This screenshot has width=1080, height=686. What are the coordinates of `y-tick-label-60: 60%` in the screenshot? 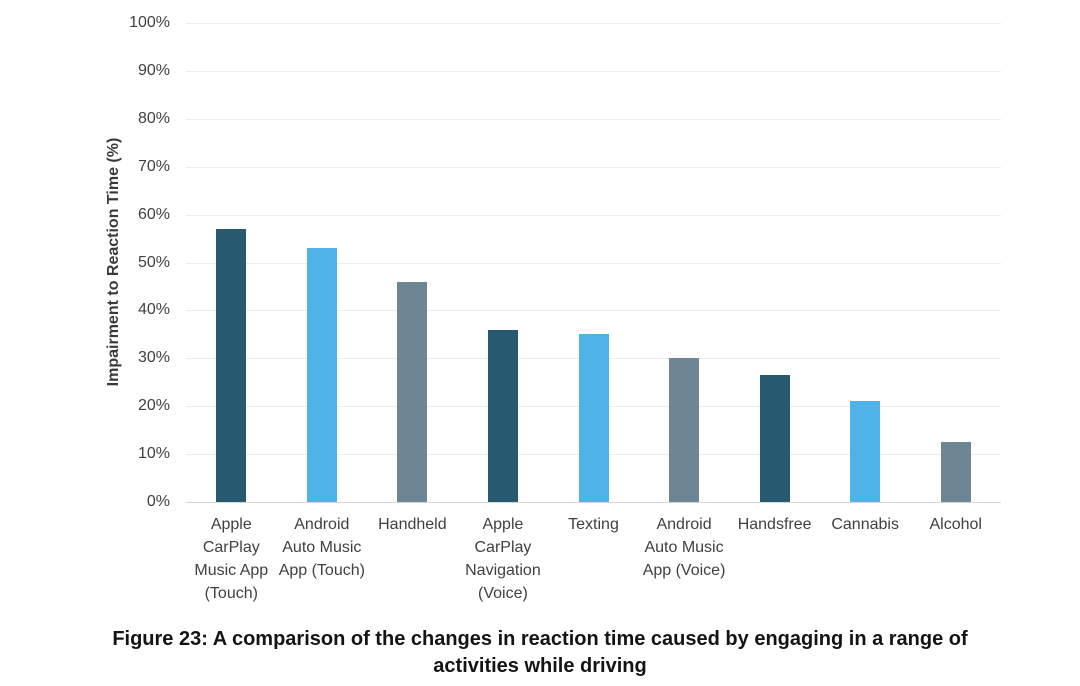 It's located at (153, 214).